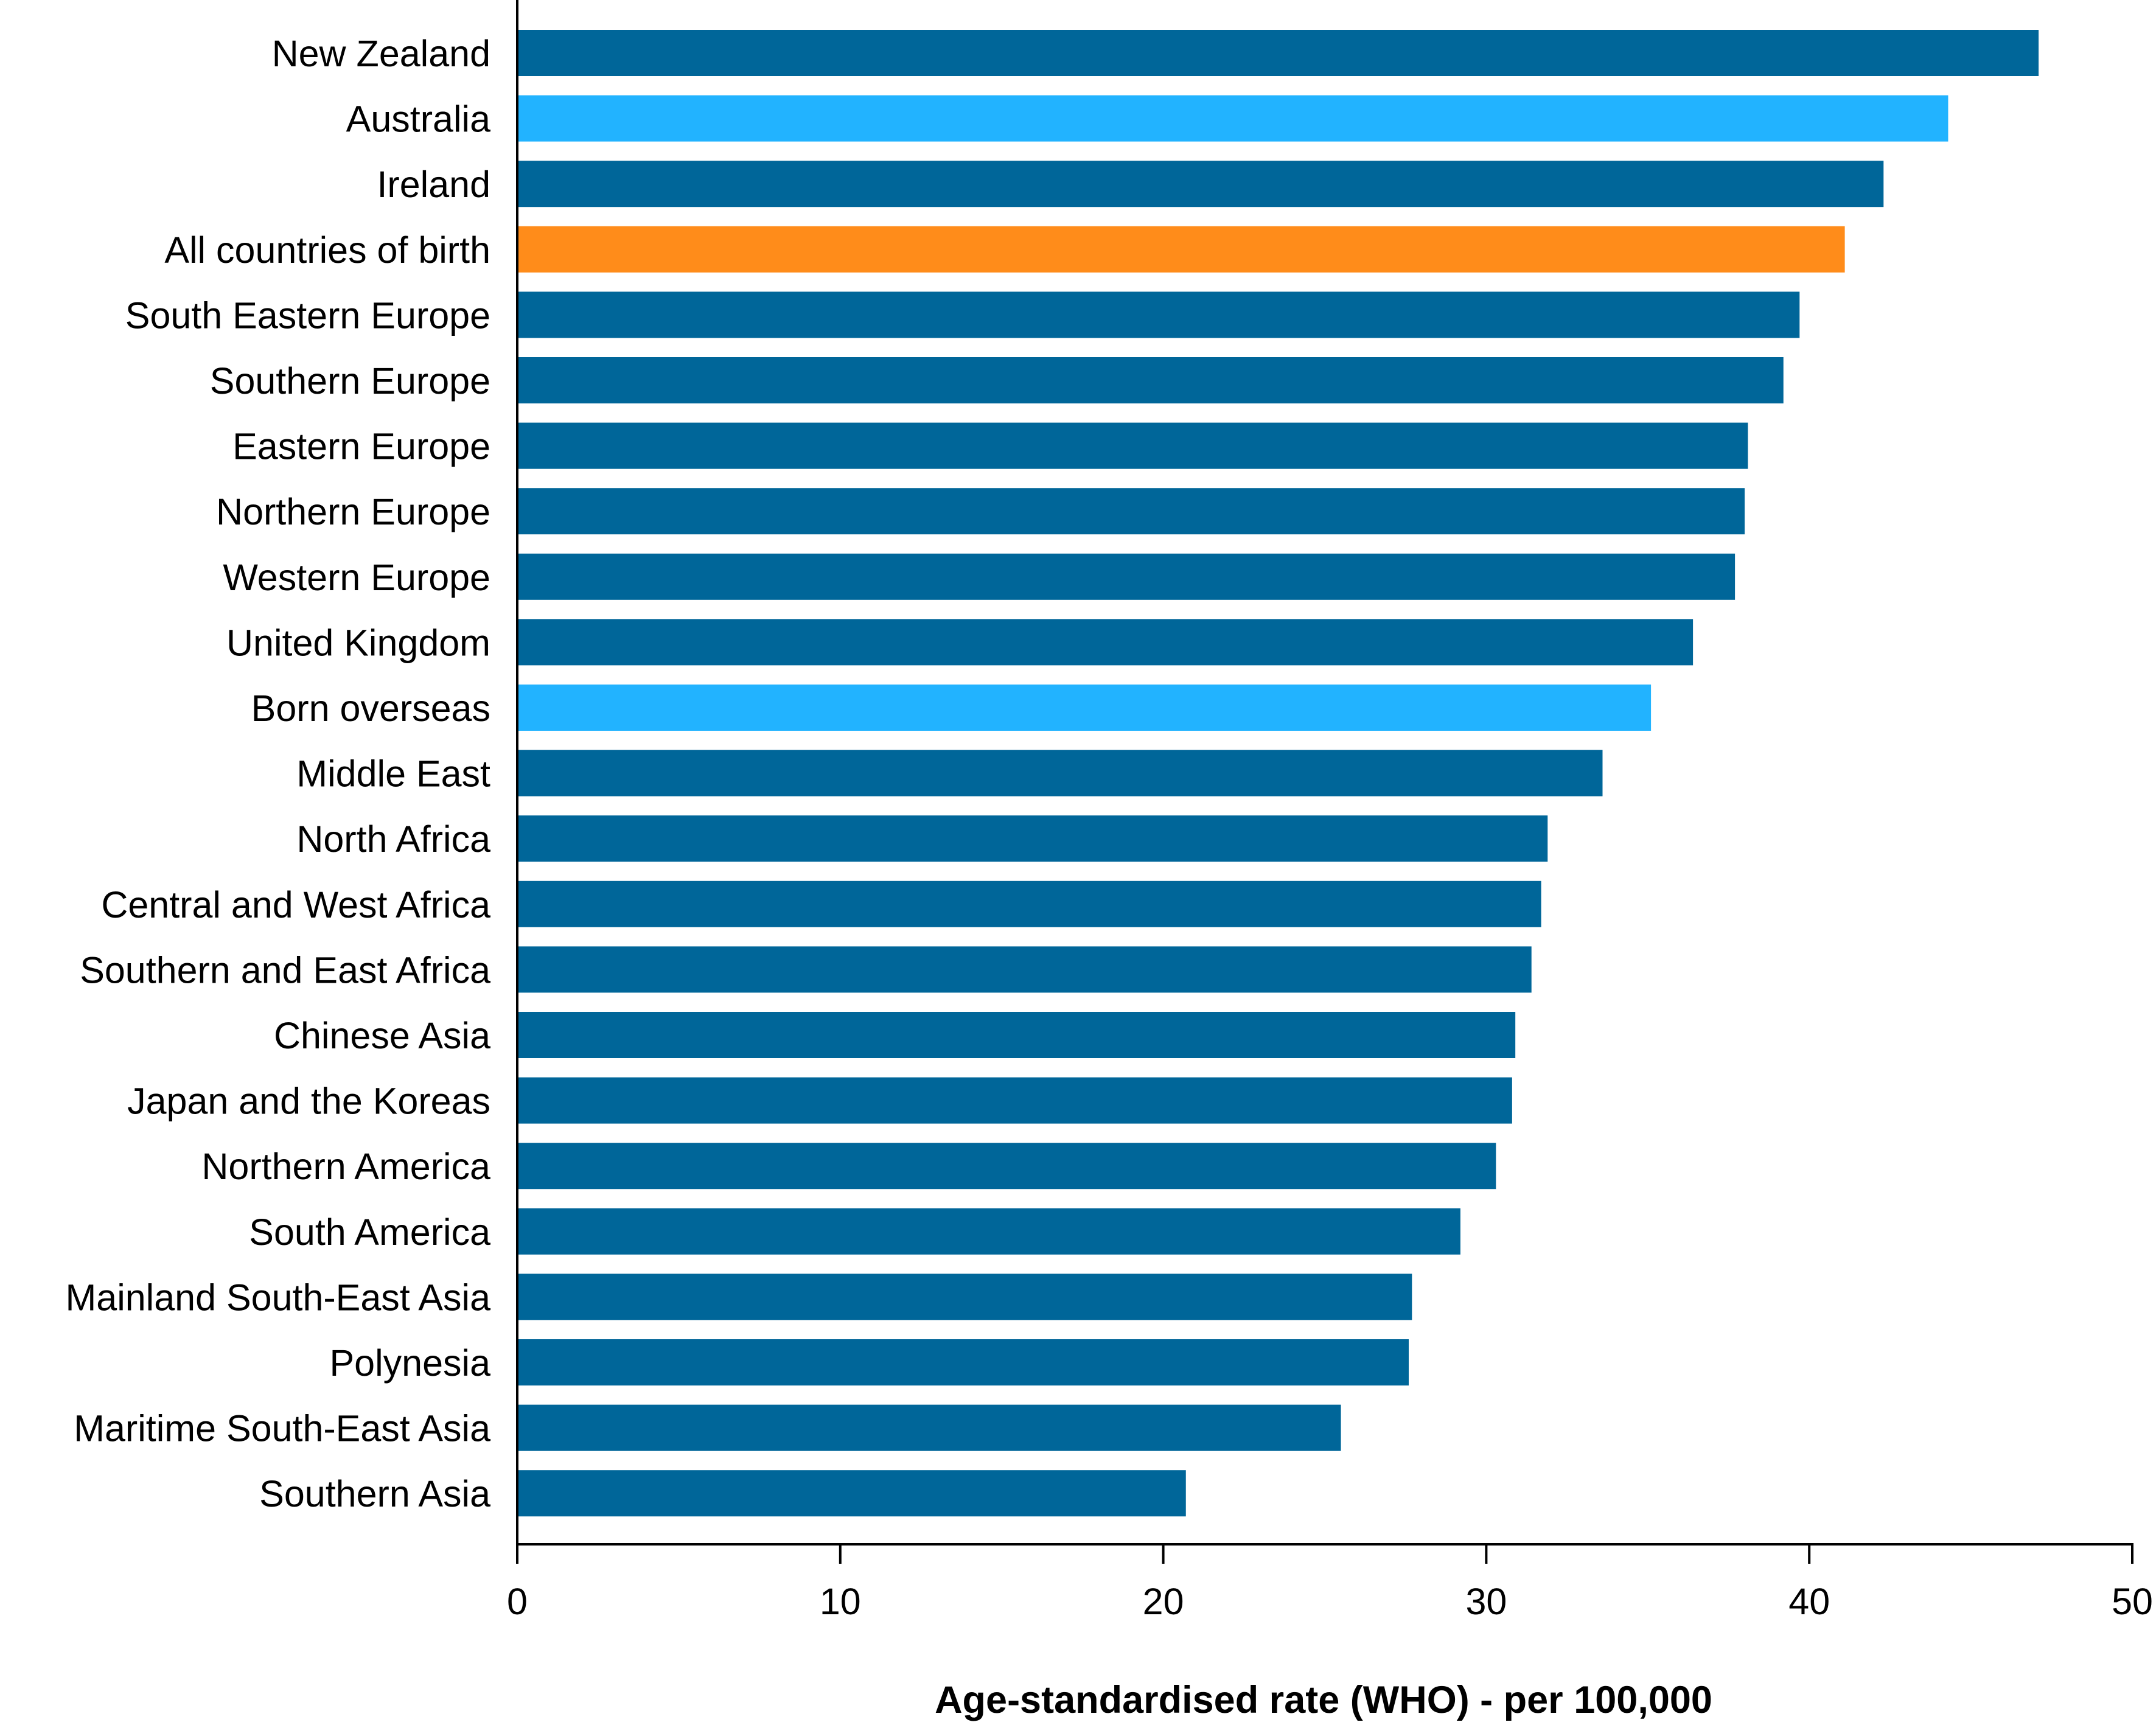  Describe the element at coordinates (1085, 708) in the screenshot. I see `bar-born-overseas` at that location.